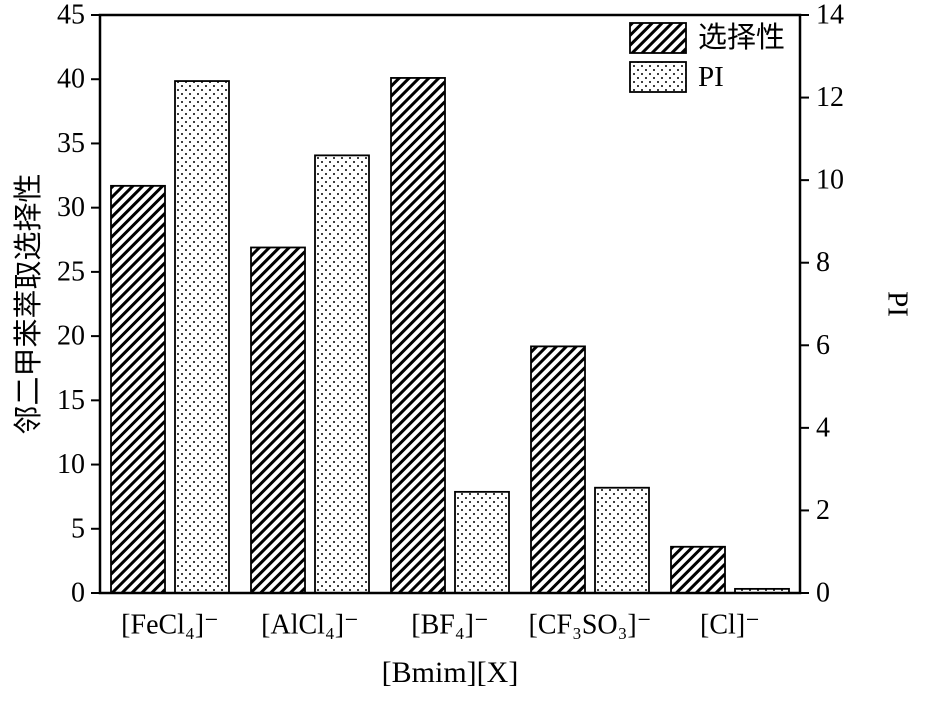  I want to click on bar-series1-cat3, so click(622, 540).